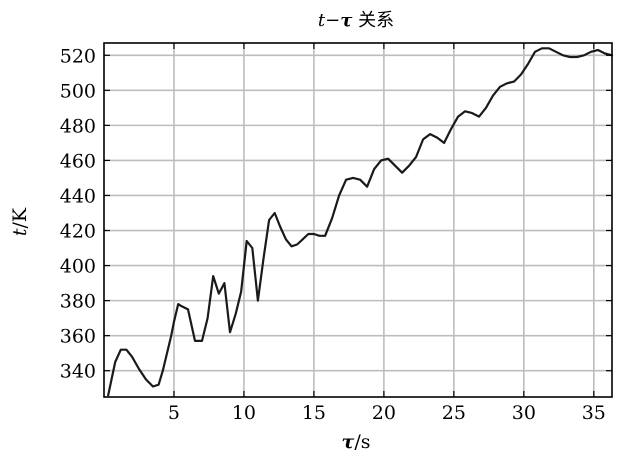 The width and height of the screenshot is (642, 464). What do you see at coordinates (524, 413) in the screenshot?
I see `x-tick-label: 30` at bounding box center [524, 413].